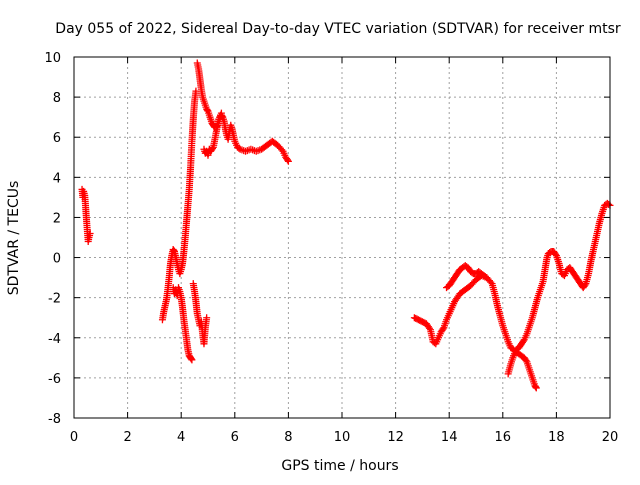 The image size is (640, 485). I want to click on x-tick-label: 6, so click(235, 437).